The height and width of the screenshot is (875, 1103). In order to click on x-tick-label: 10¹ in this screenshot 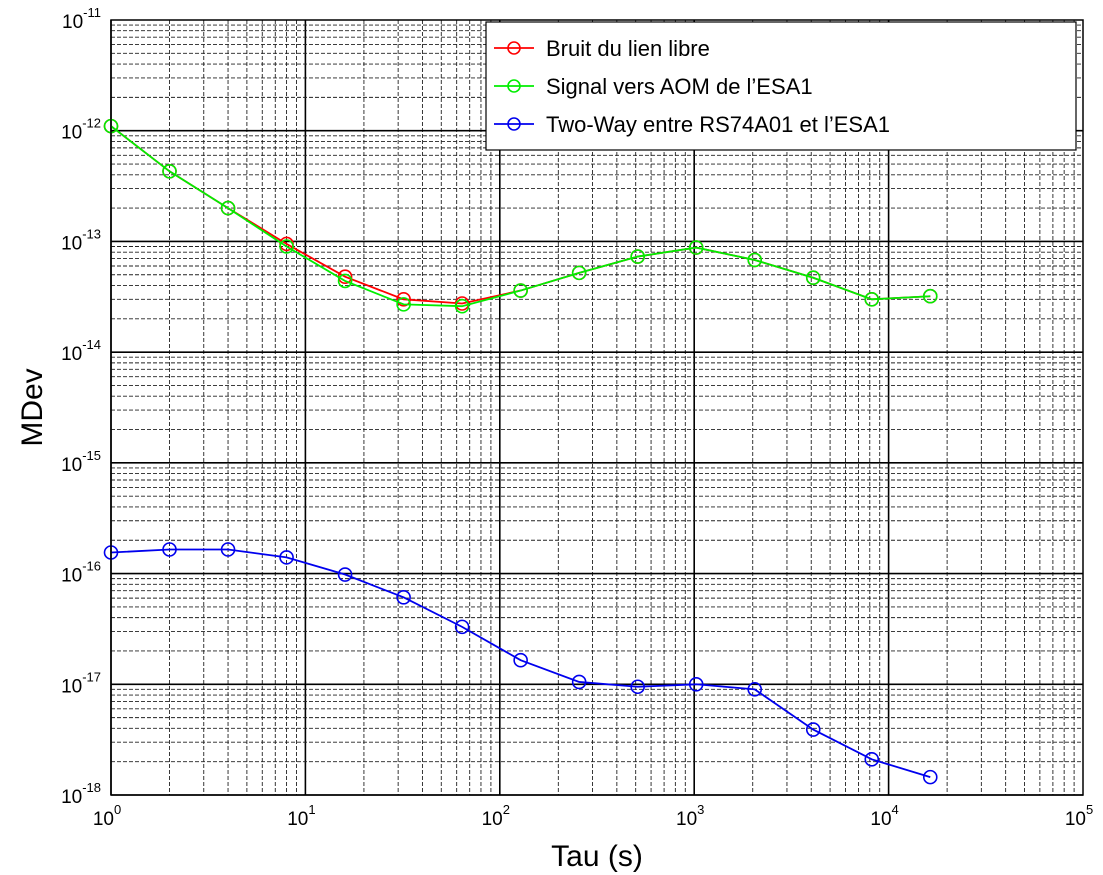, I will do `click(301, 816)`.